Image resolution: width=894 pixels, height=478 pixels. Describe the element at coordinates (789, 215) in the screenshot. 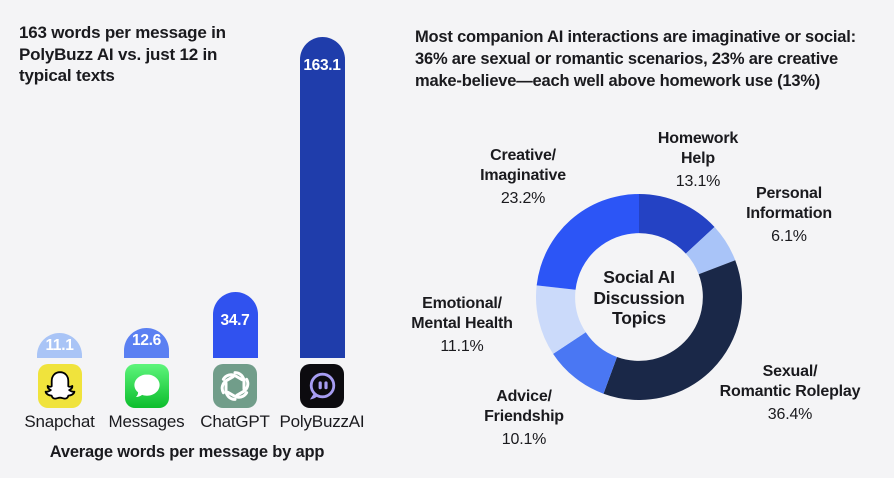

I see `donut-label-personal-information: Personal Information 6.1%` at that location.